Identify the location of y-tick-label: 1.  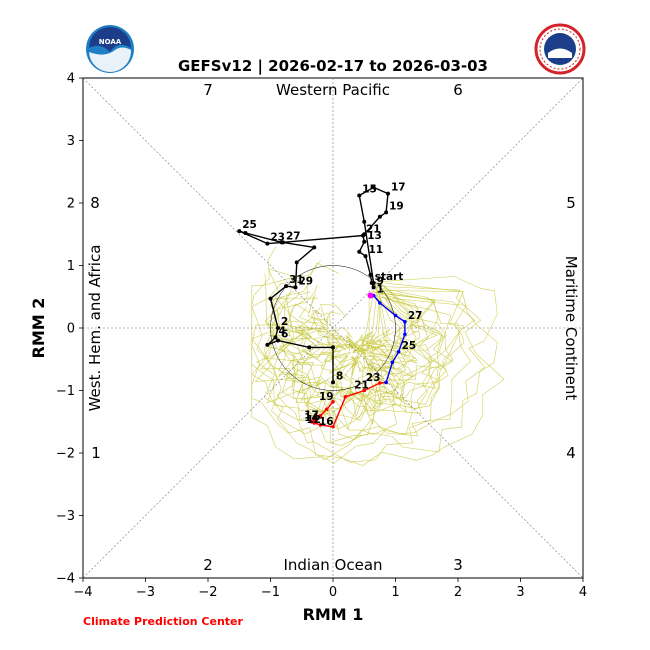
(71, 266).